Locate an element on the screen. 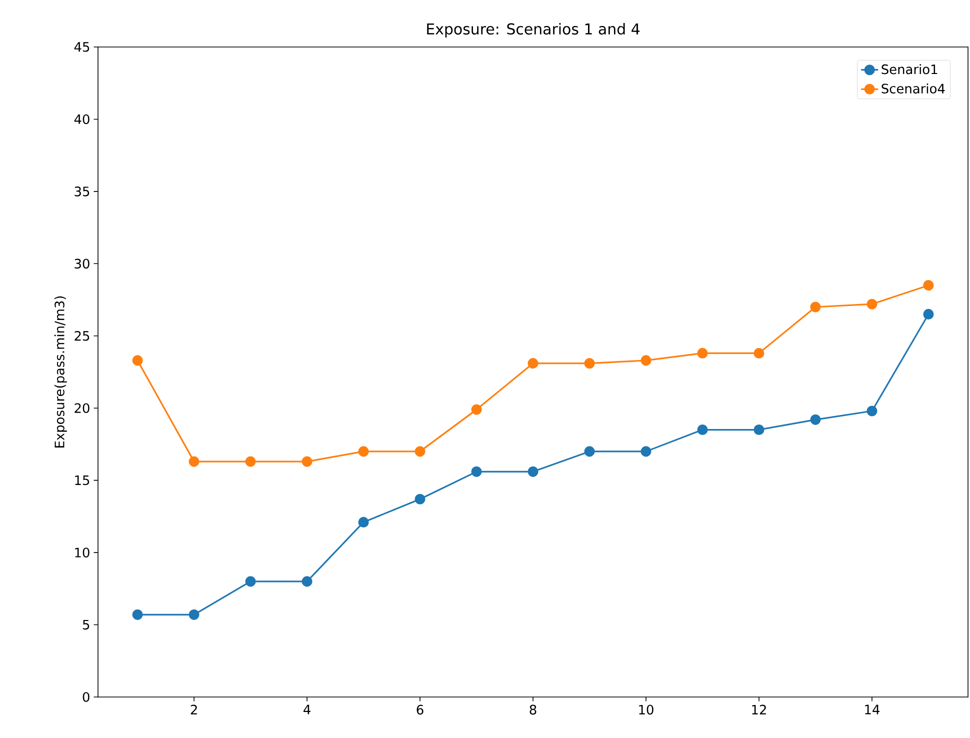 The image size is (970, 738). y-tick-label: 45 is located at coordinates (82, 47).